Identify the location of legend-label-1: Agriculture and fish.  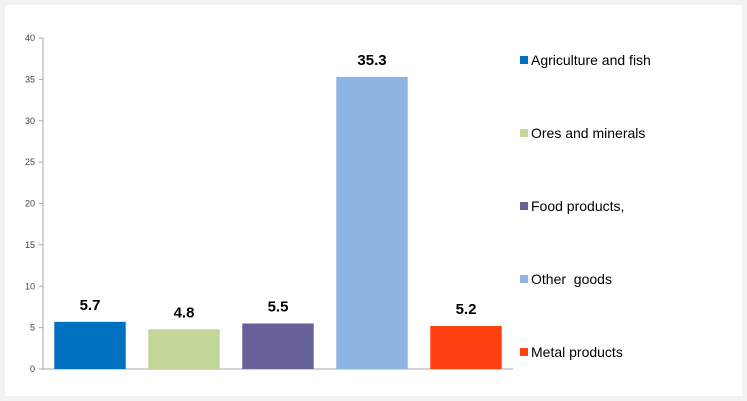
(591, 60).